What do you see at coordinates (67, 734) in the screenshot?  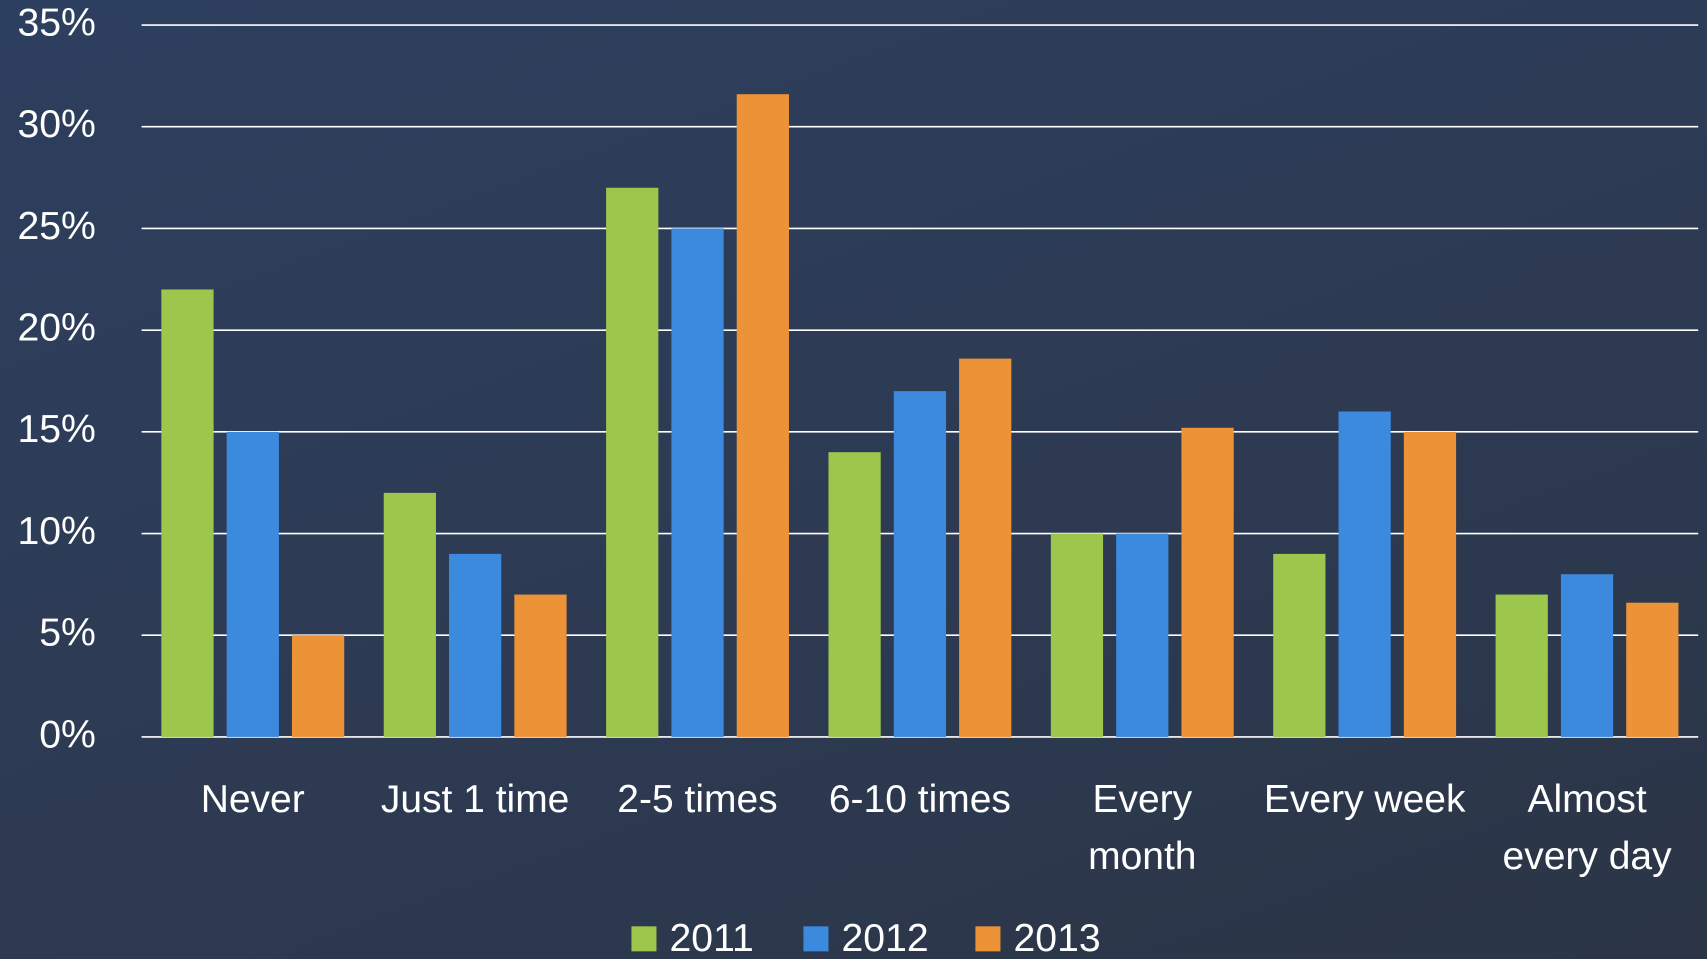 I see `y-tick-label: 0%` at bounding box center [67, 734].